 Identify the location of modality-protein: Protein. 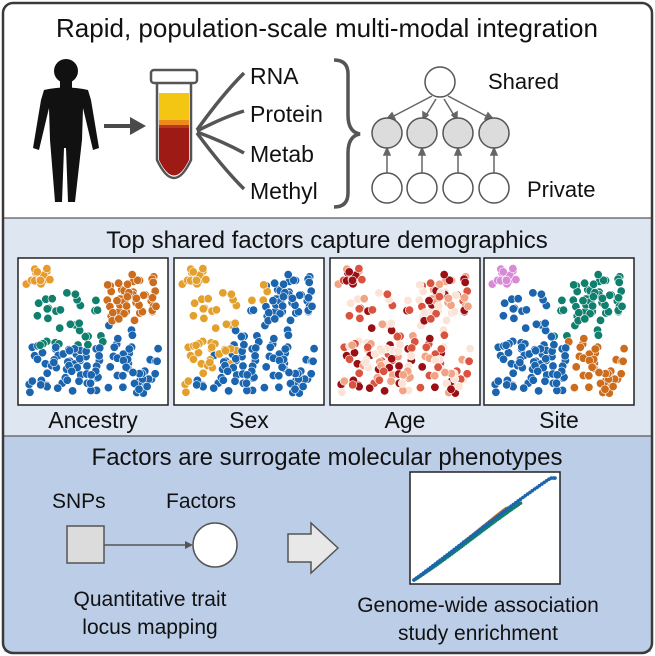
(286, 114).